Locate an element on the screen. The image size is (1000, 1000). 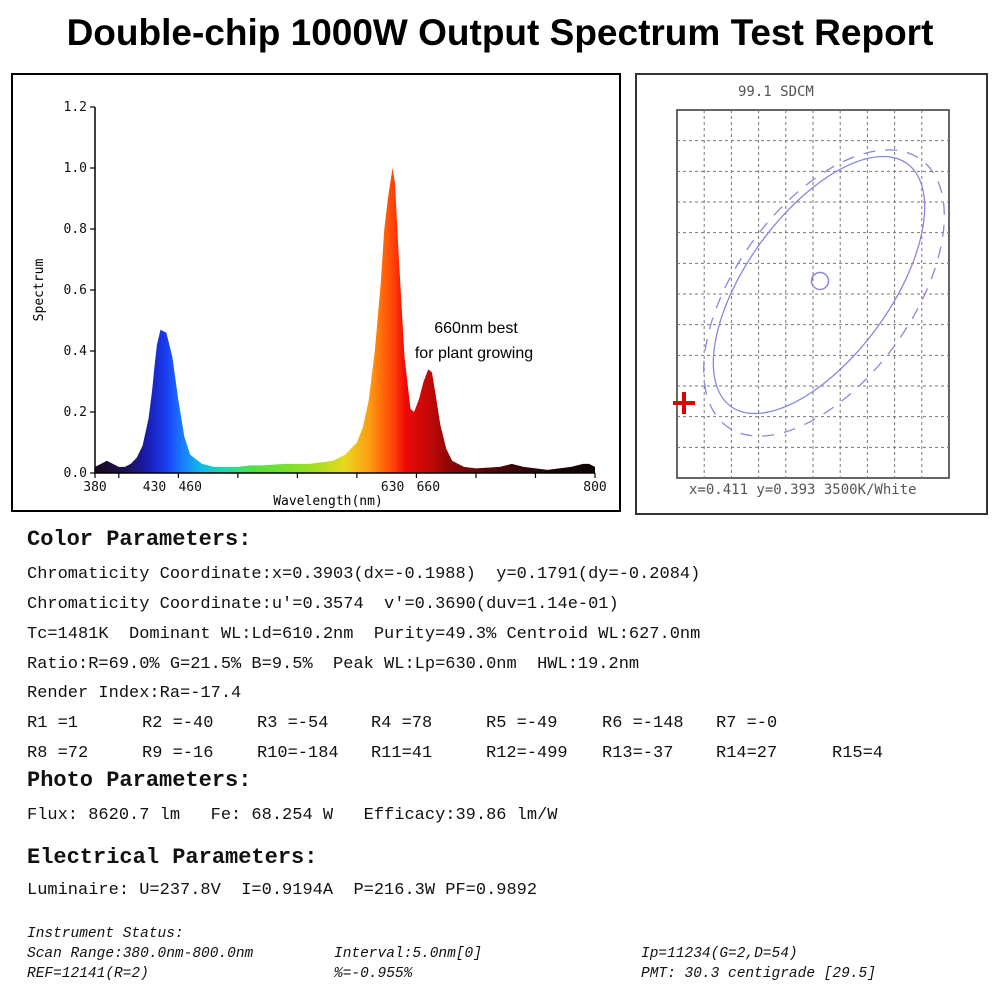
ref-value: REF=12141(R=2) is located at coordinates (88, 974).